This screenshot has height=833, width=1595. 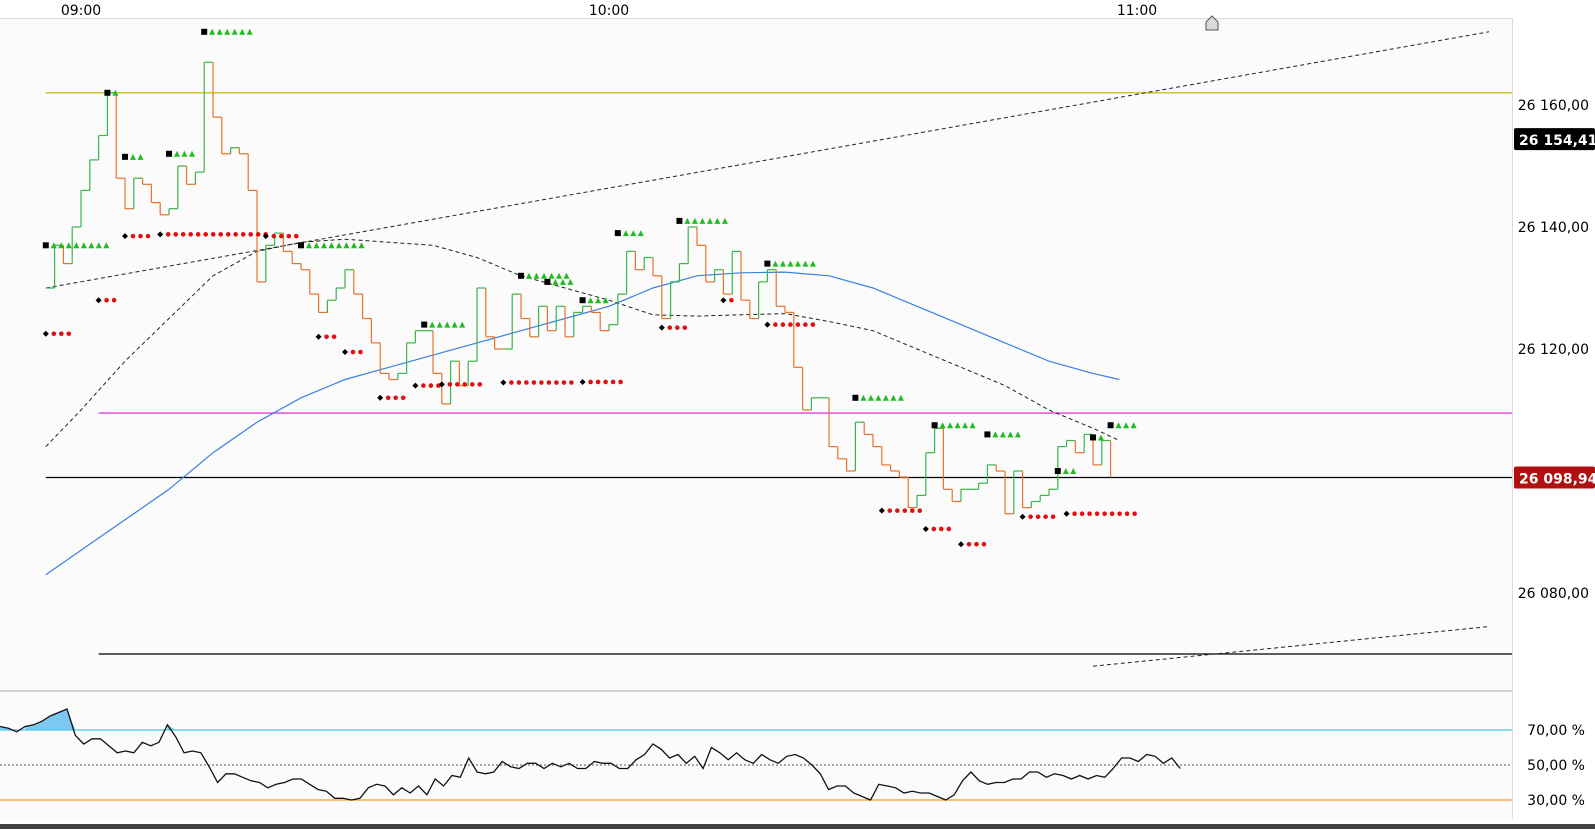 I want to click on bottom-scrollbar, so click(x=797, y=826).